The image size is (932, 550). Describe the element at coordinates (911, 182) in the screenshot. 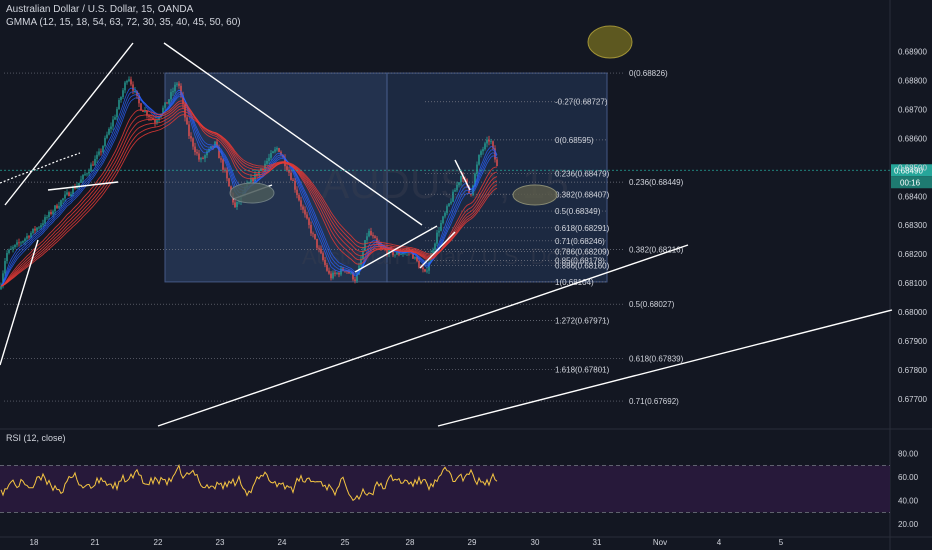

I see `countdown-badge` at that location.